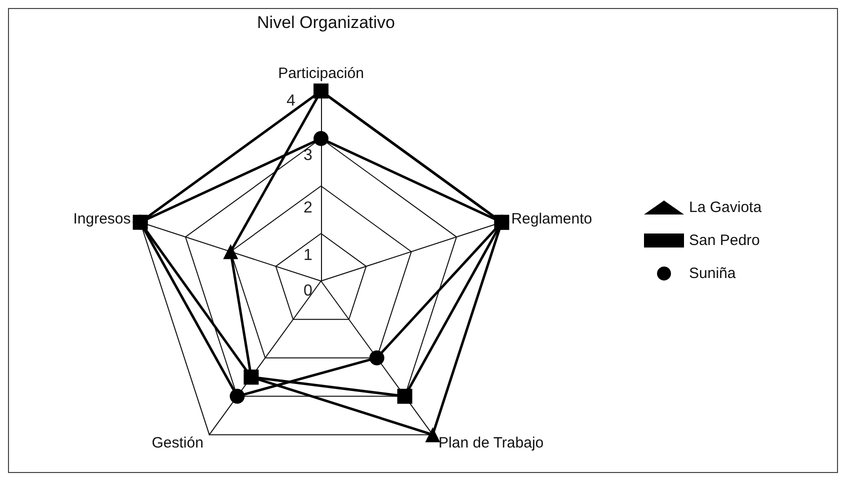 This screenshot has width=846, height=481. I want to click on y-tick-label: 1, so click(308, 255).